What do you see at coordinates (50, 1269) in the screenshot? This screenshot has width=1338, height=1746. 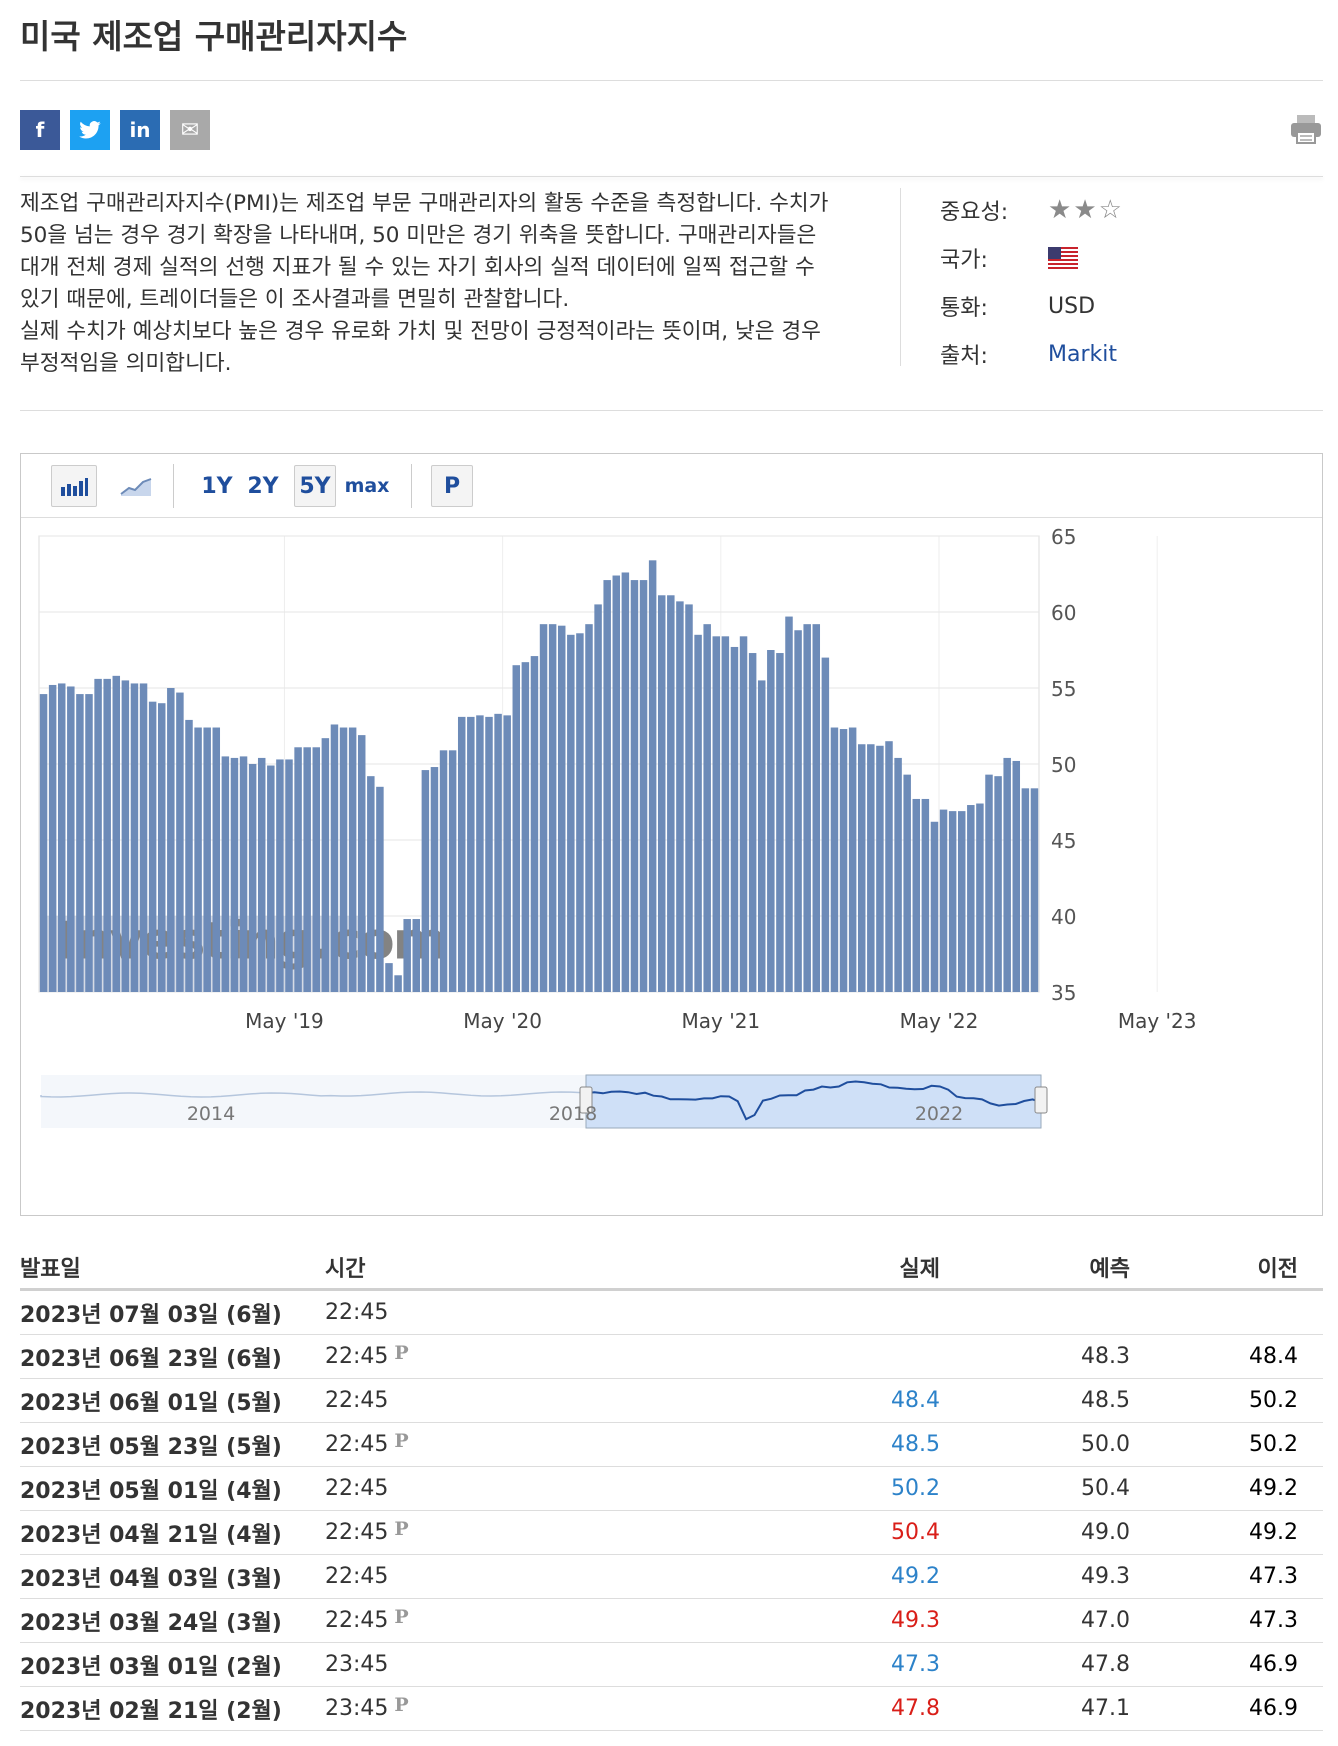 I see `header-release-date: 발표일` at bounding box center [50, 1269].